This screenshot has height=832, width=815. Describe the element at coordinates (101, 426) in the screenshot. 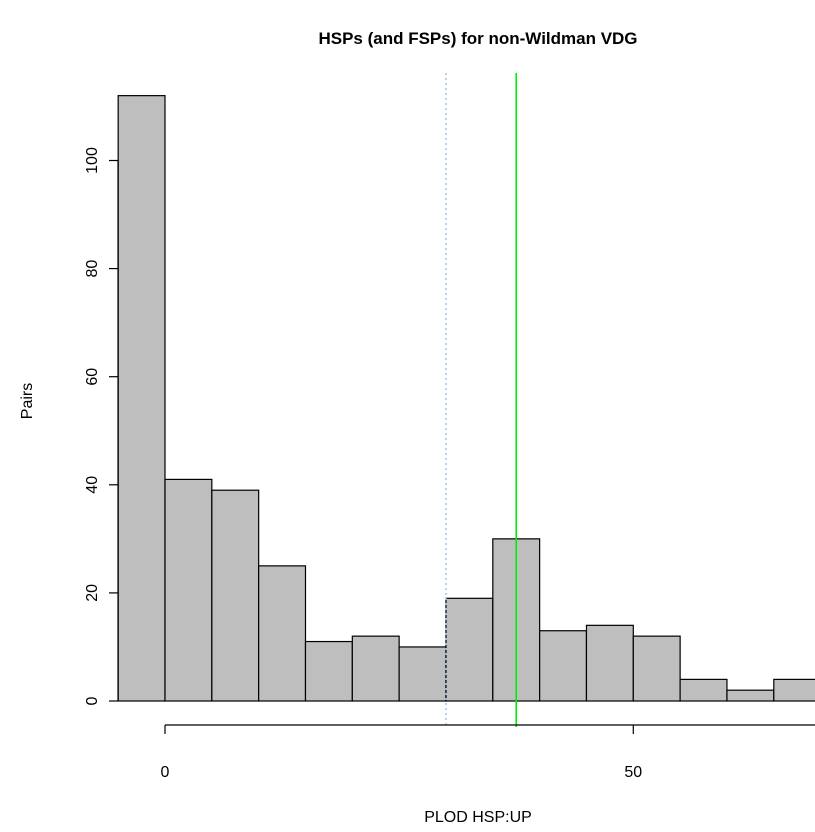

I see `y-axis: 0 20 40 60 80 100` at that location.